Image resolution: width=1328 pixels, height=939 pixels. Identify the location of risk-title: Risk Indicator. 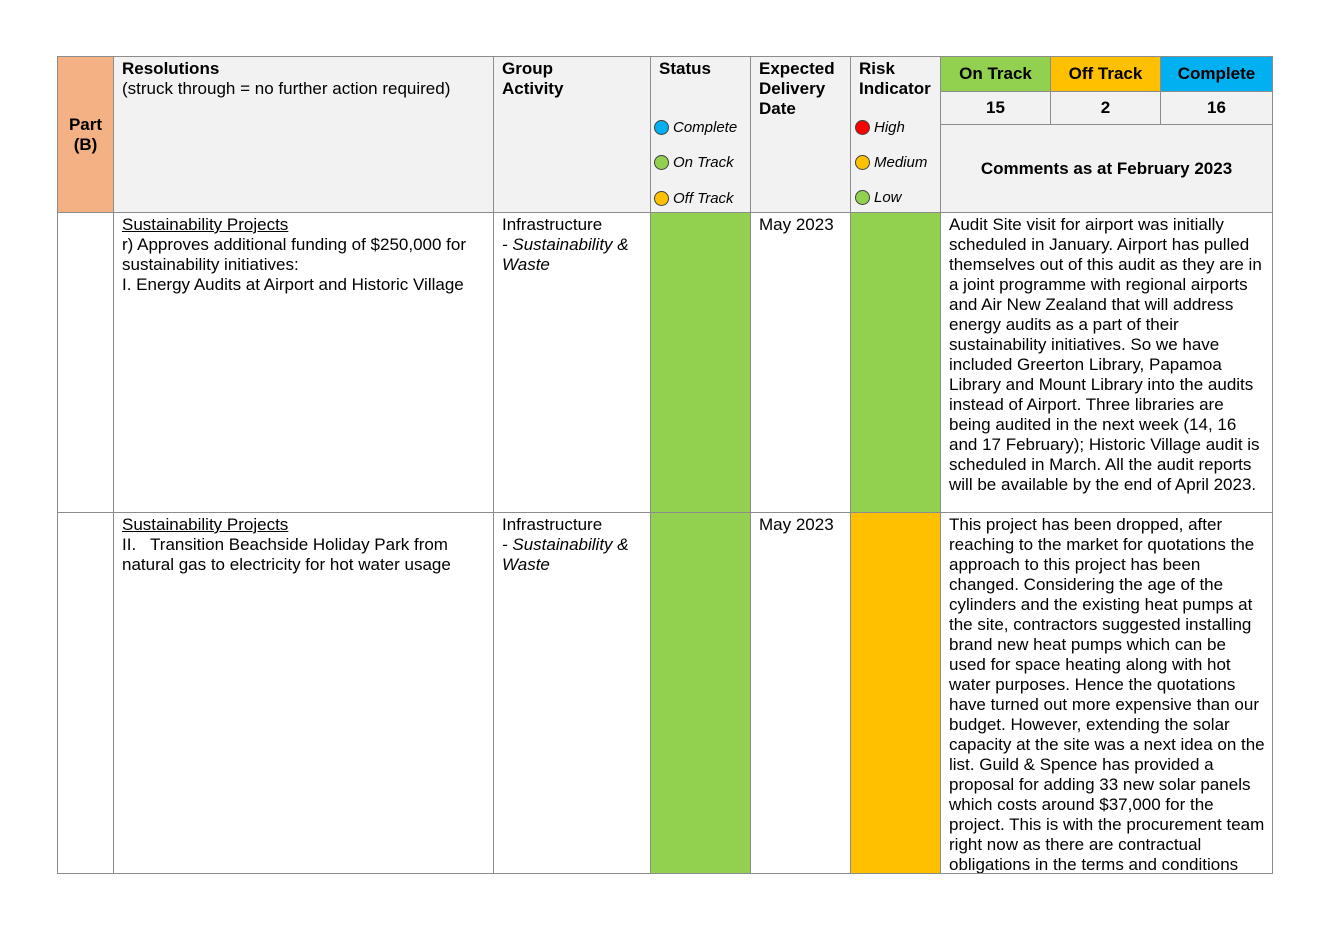
(895, 78).